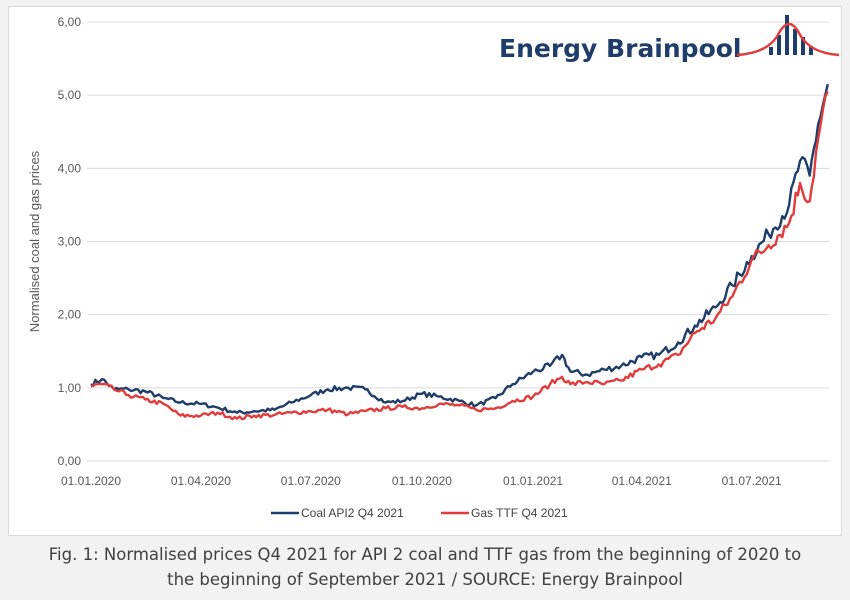  What do you see at coordinates (201, 481) in the screenshot?
I see `x-tick-label: 01.04.2020` at bounding box center [201, 481].